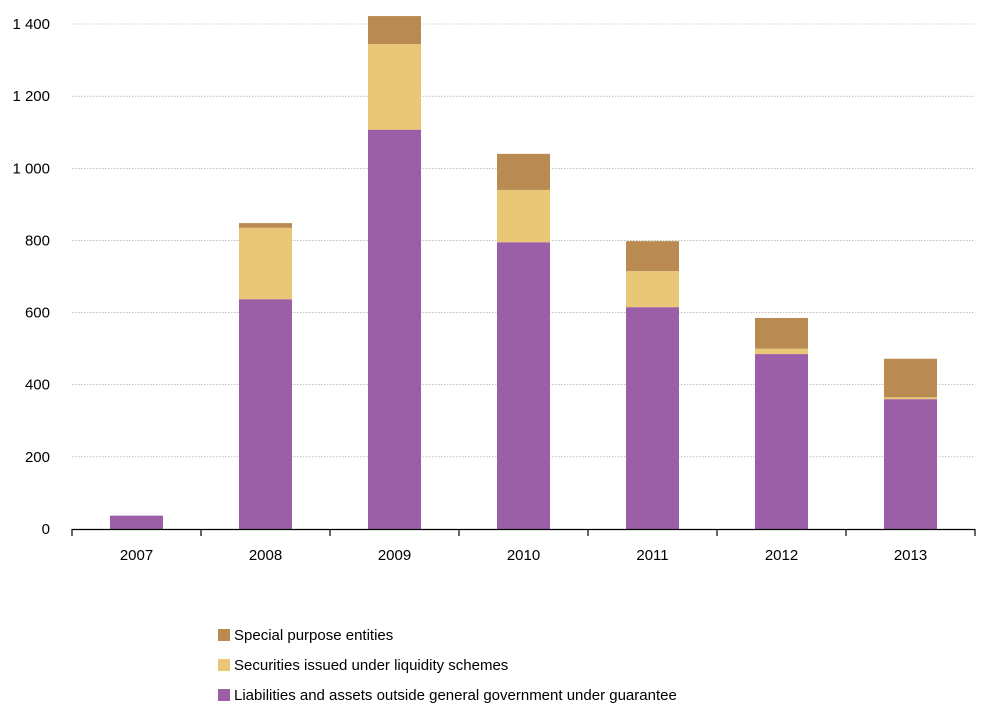  I want to click on y-tick-label-800: 800, so click(37, 240).